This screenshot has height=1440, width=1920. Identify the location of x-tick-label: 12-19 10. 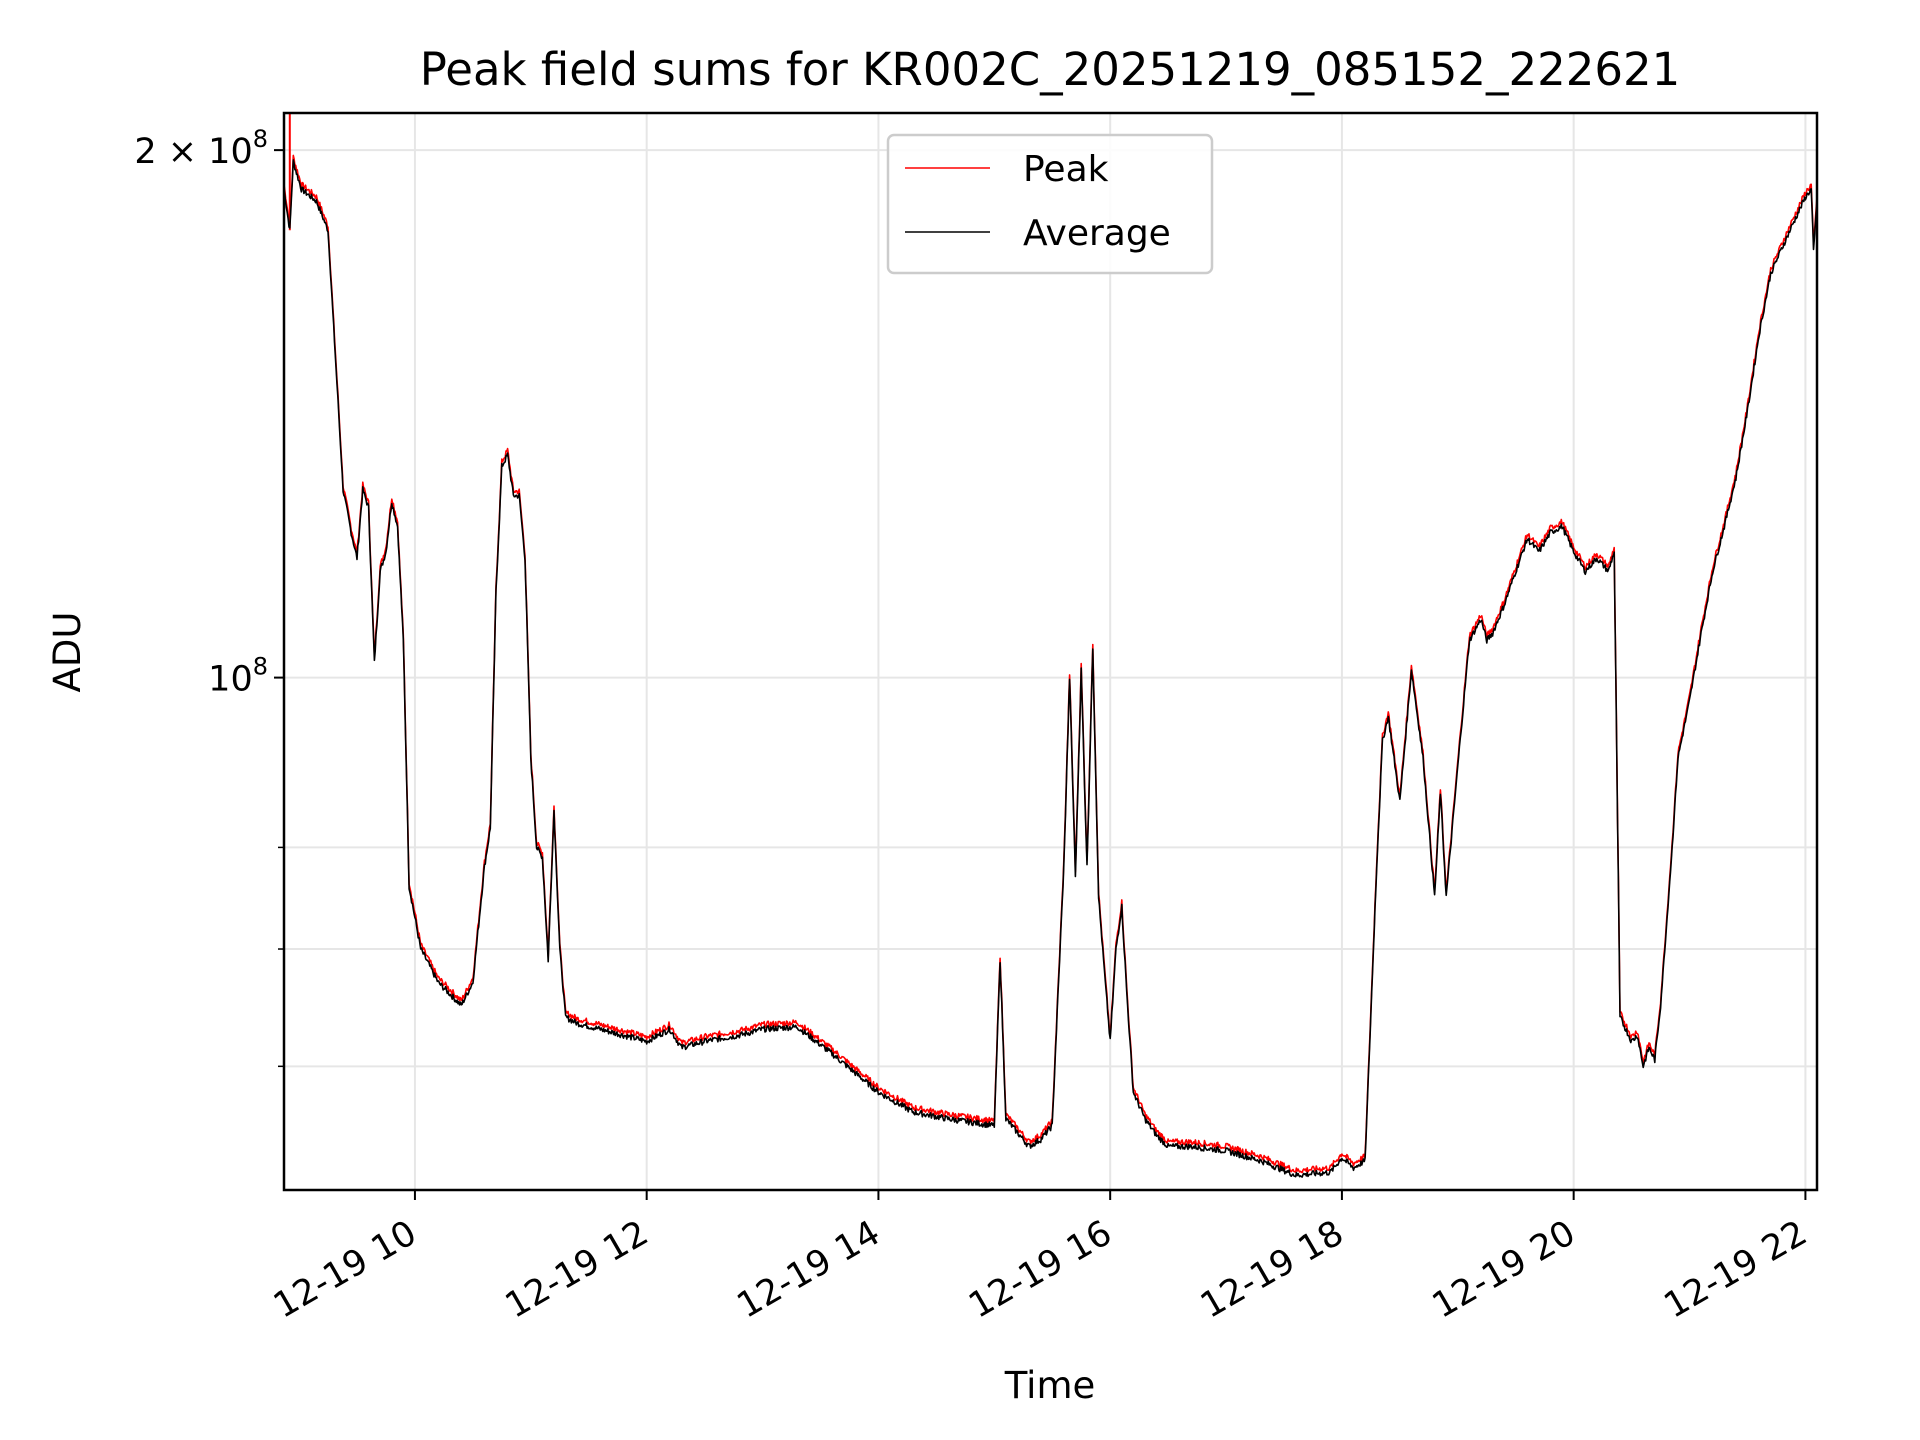
(345, 1269).